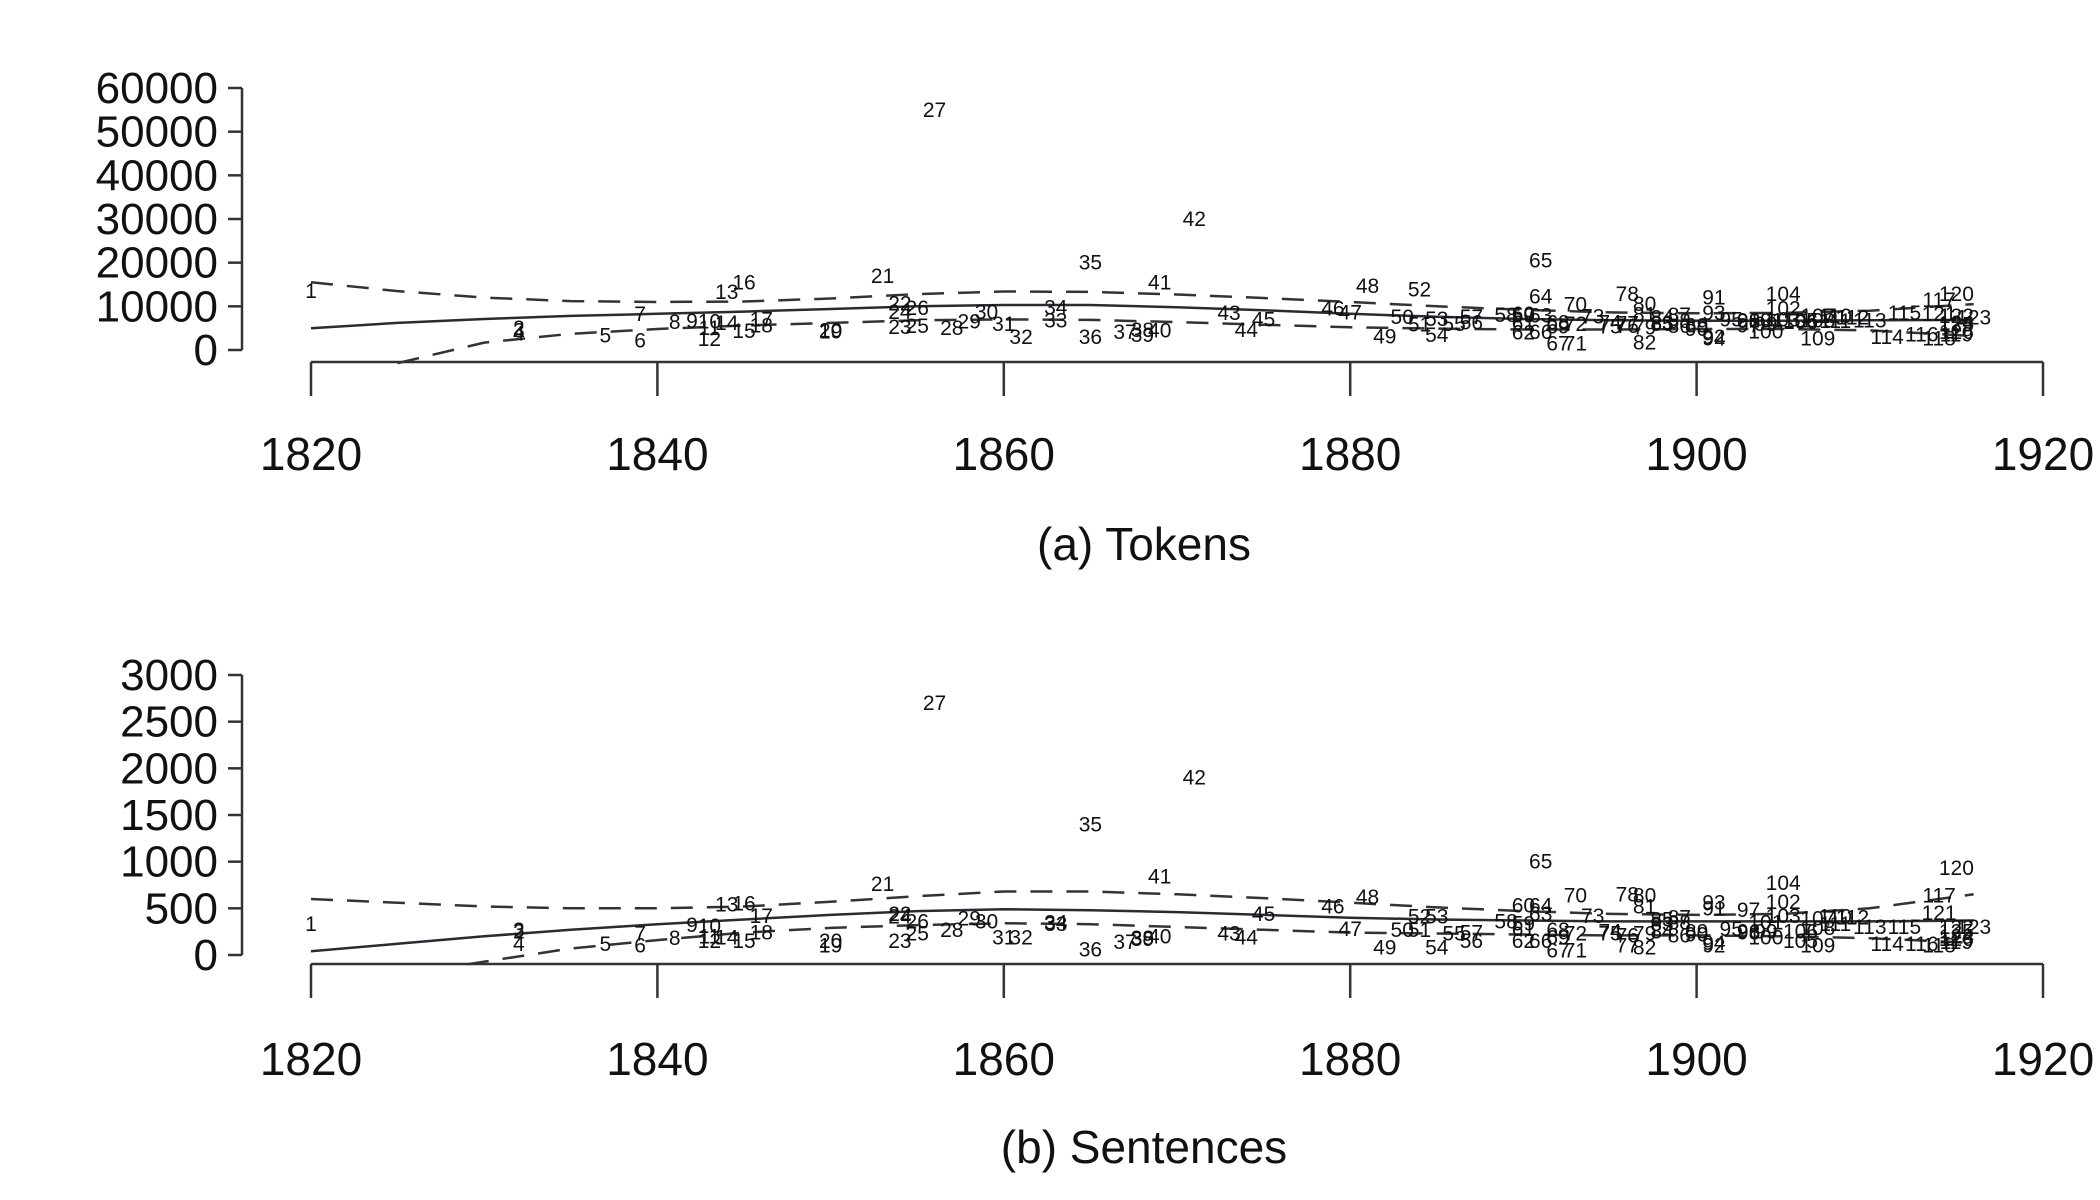 Image resolution: width=2100 pixels, height=1200 pixels. I want to click on data-point-label: 12, so click(709, 339).